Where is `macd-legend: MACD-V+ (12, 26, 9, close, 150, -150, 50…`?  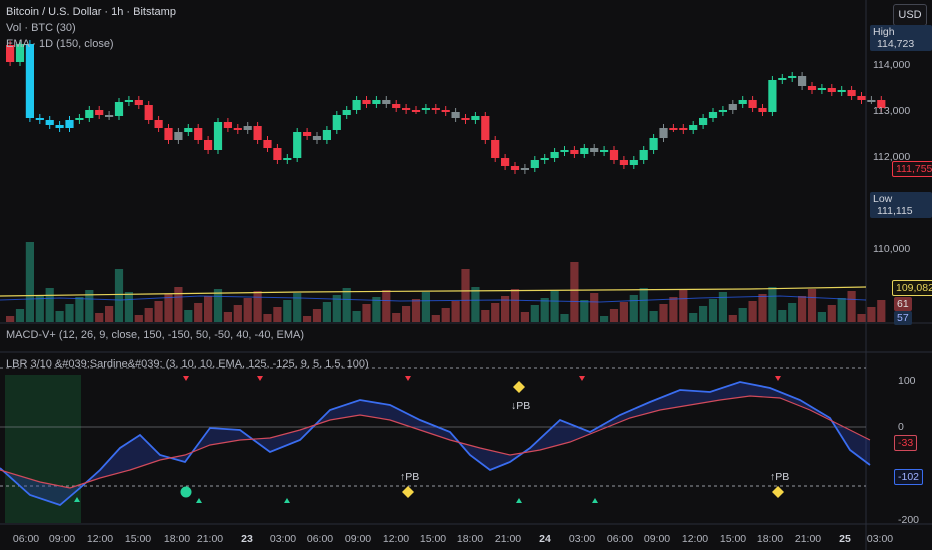 macd-legend: MACD-V+ (12, 26, 9, close, 150, -150, 50… is located at coordinates (155, 335).